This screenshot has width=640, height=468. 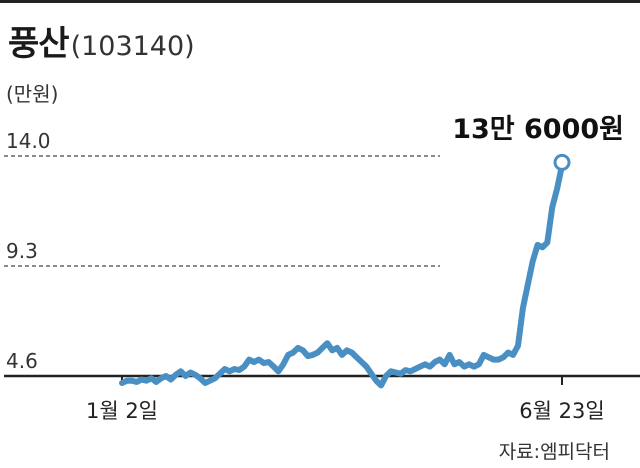 What do you see at coordinates (320, 1) in the screenshot?
I see `top-rule` at bounding box center [320, 1].